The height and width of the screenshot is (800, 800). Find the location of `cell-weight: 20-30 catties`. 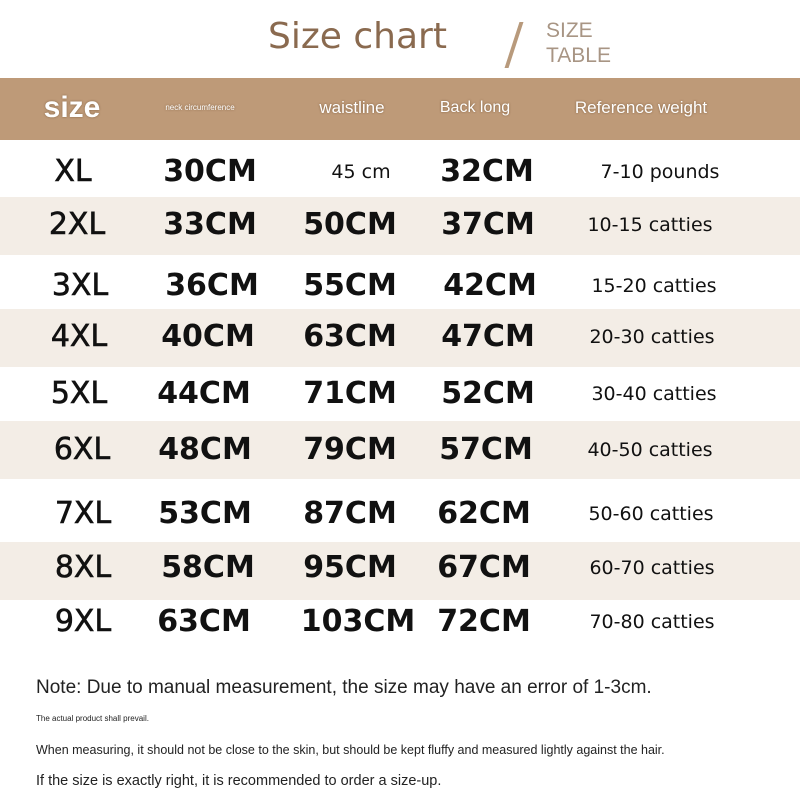

cell-weight: 20-30 catties is located at coordinates (652, 337).